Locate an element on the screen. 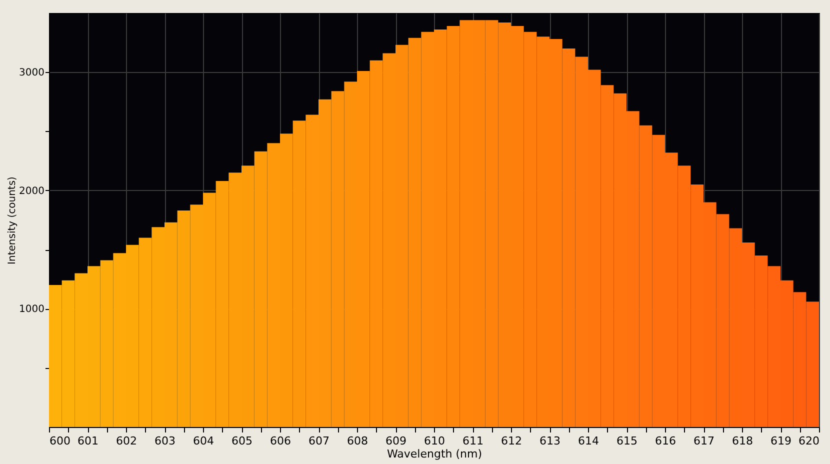 This screenshot has height=464, width=830. x-tick-label: 609 is located at coordinates (396, 441).